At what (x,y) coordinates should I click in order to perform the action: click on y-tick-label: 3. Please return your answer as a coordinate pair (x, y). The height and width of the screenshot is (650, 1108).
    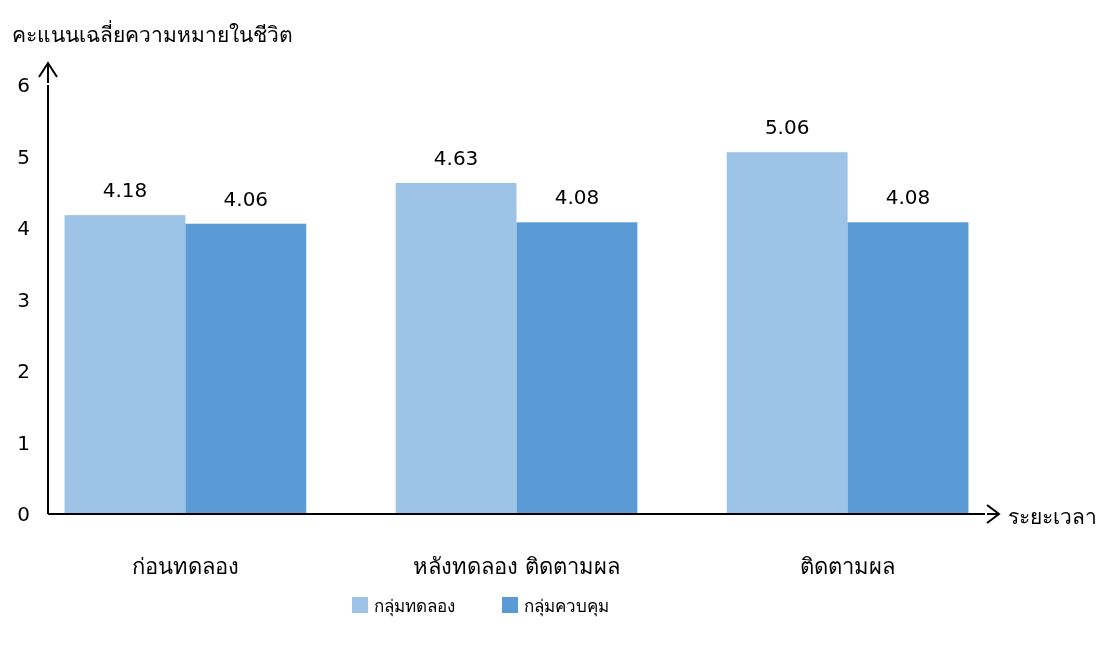
    Looking at the image, I should click on (23, 299).